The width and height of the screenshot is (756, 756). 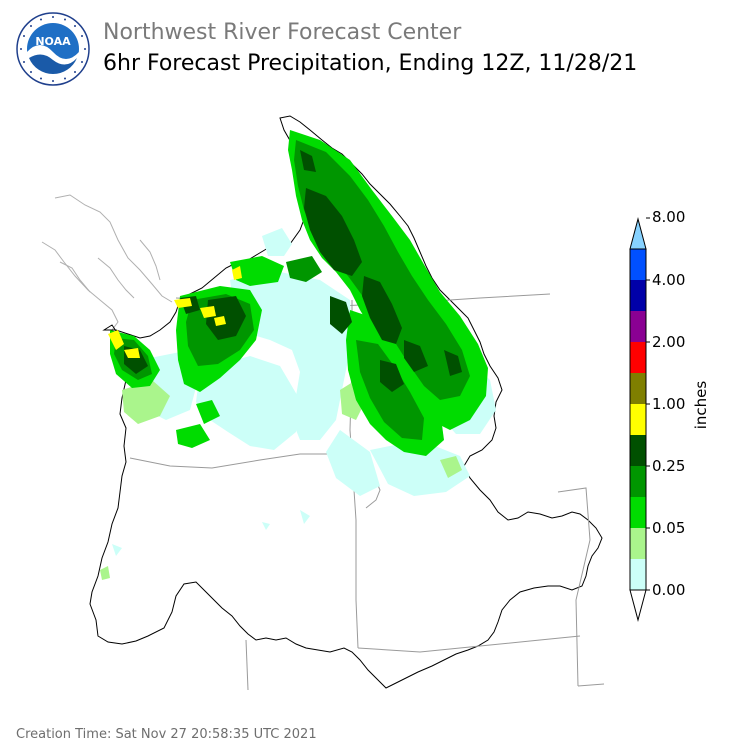 I want to click on legend-tick-label: 0.00, so click(x=668, y=590).